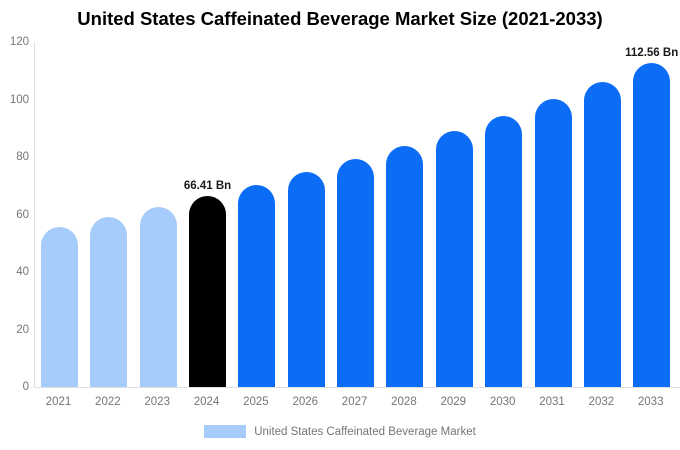 This screenshot has height=450, width=680. Describe the element at coordinates (19, 99) in the screenshot. I see `y-axis-tick-label: 100` at that location.